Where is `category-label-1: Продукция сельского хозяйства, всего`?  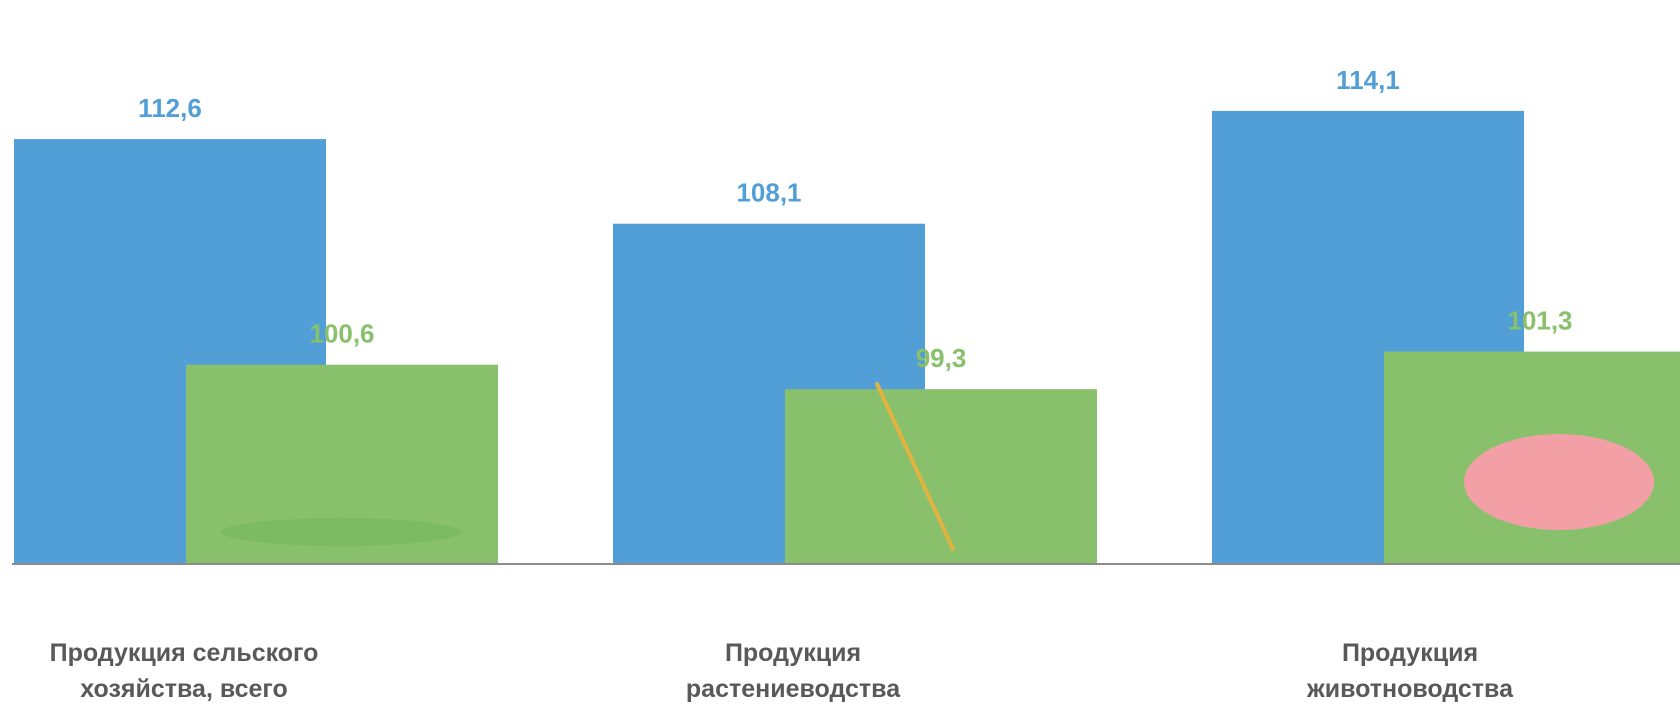 category-label-1: Продукция сельского хозяйства, всего is located at coordinates (184, 671).